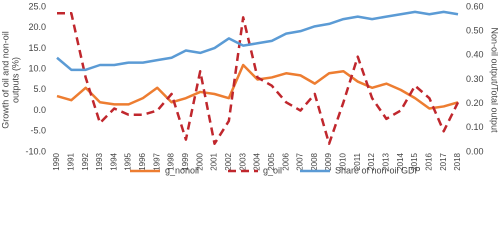  Describe the element at coordinates (475, 151) in the screenshot. I see `y2-tick-label: 0.00` at that location.